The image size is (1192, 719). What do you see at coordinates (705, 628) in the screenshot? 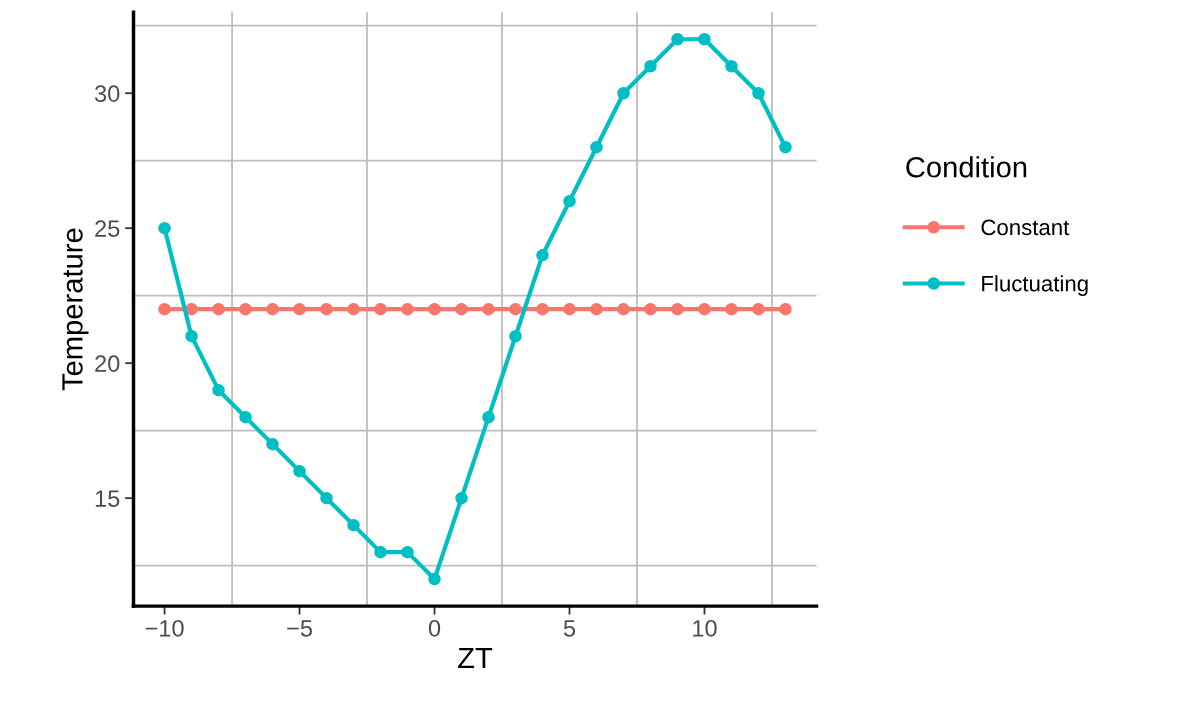
I see `x-tick-label: 10` at bounding box center [705, 628].